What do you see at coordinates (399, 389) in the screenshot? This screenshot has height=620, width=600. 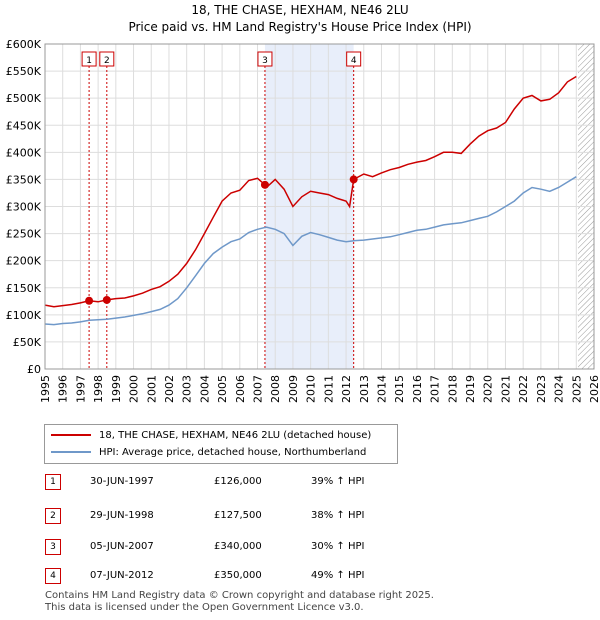 I see `x-tick-label: 2015` at bounding box center [399, 389].